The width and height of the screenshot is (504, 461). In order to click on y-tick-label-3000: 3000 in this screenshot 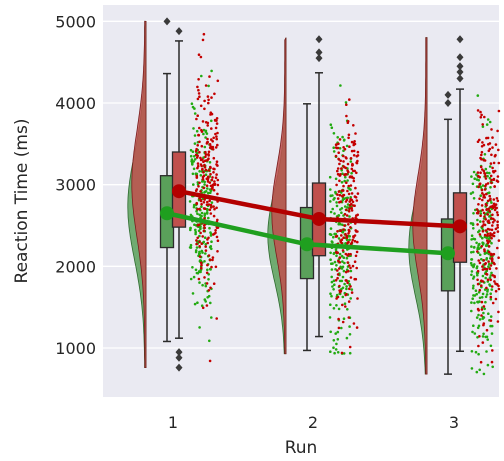, I will do `click(75, 185)`.